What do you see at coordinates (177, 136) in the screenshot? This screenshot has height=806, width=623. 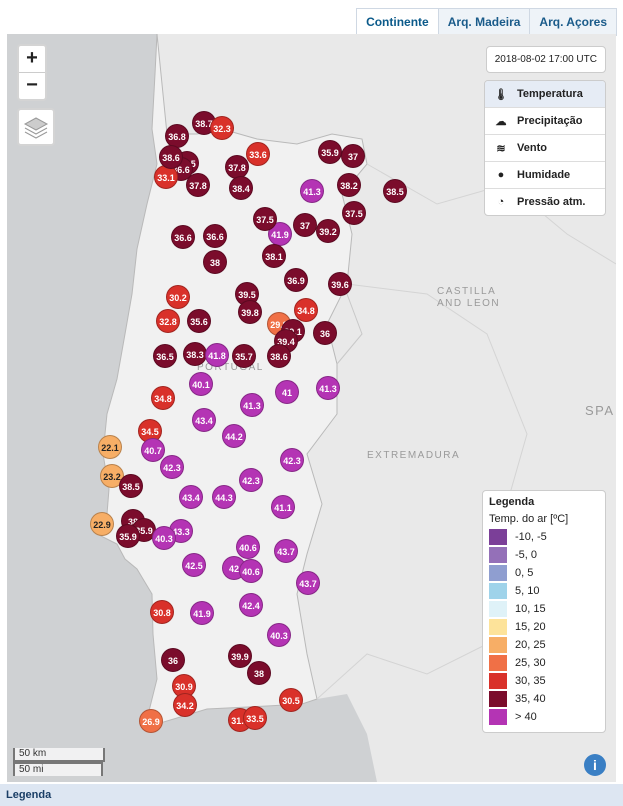 I see `station-marker: 36.8` at bounding box center [177, 136].